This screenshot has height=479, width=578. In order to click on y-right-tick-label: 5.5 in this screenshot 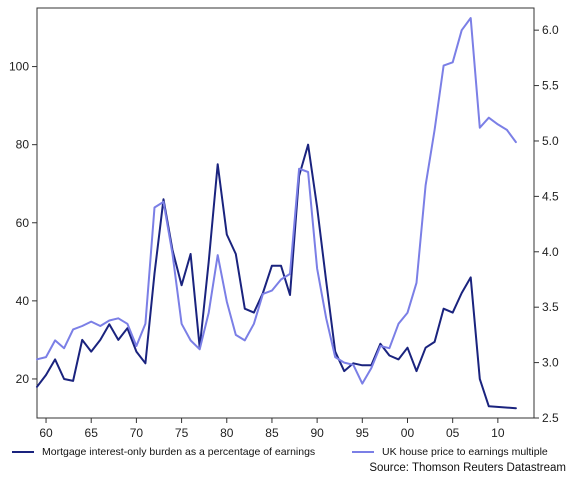, I will do `click(550, 86)`.